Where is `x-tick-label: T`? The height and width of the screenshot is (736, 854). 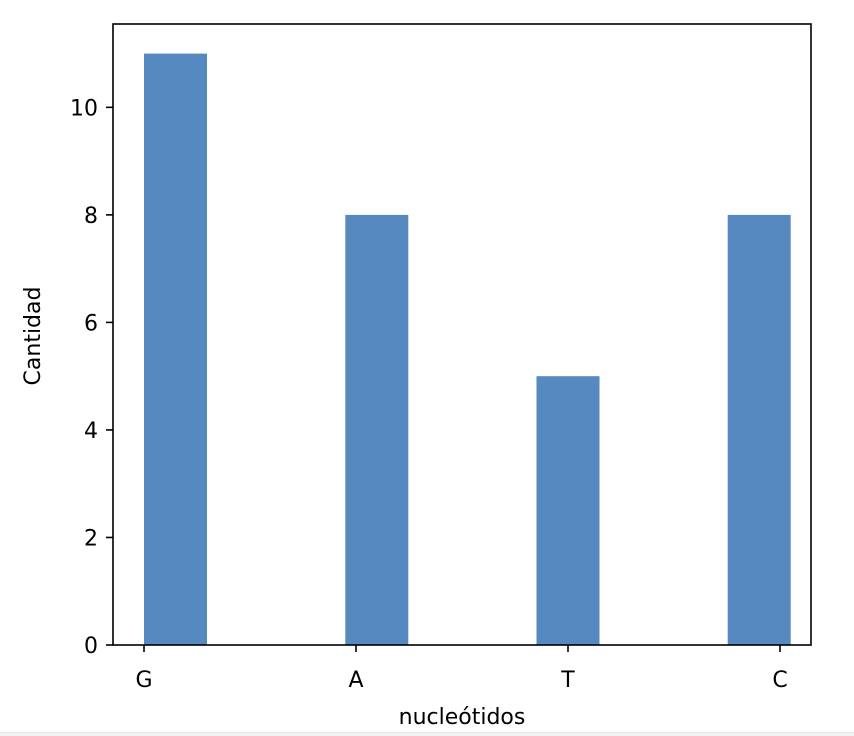 x-tick-label: T is located at coordinates (567, 680).